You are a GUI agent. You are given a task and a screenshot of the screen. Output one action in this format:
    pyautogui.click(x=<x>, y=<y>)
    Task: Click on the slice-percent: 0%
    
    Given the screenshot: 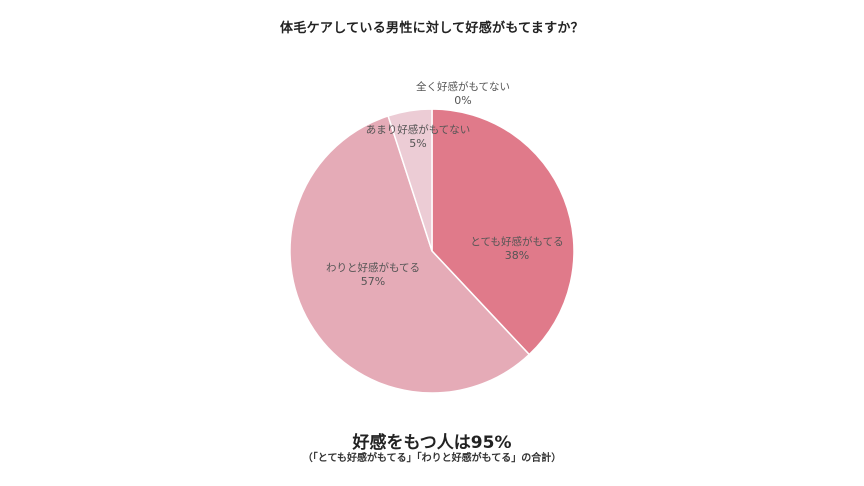 What is the action you would take?
    pyautogui.click(x=463, y=100)
    